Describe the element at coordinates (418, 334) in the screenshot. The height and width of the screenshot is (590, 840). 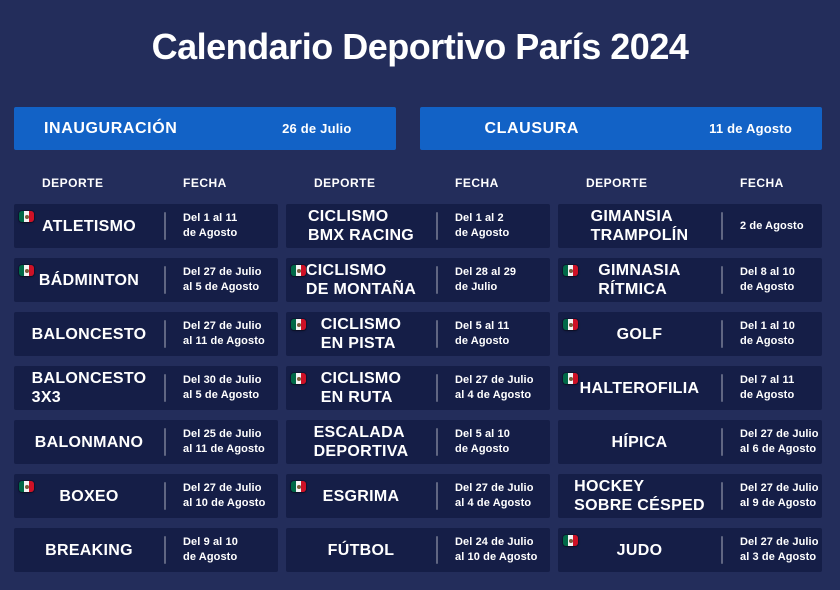
I see `sport-row: CICLISMO EN PISTA Del 5 al 11 de Agosto` at that location.